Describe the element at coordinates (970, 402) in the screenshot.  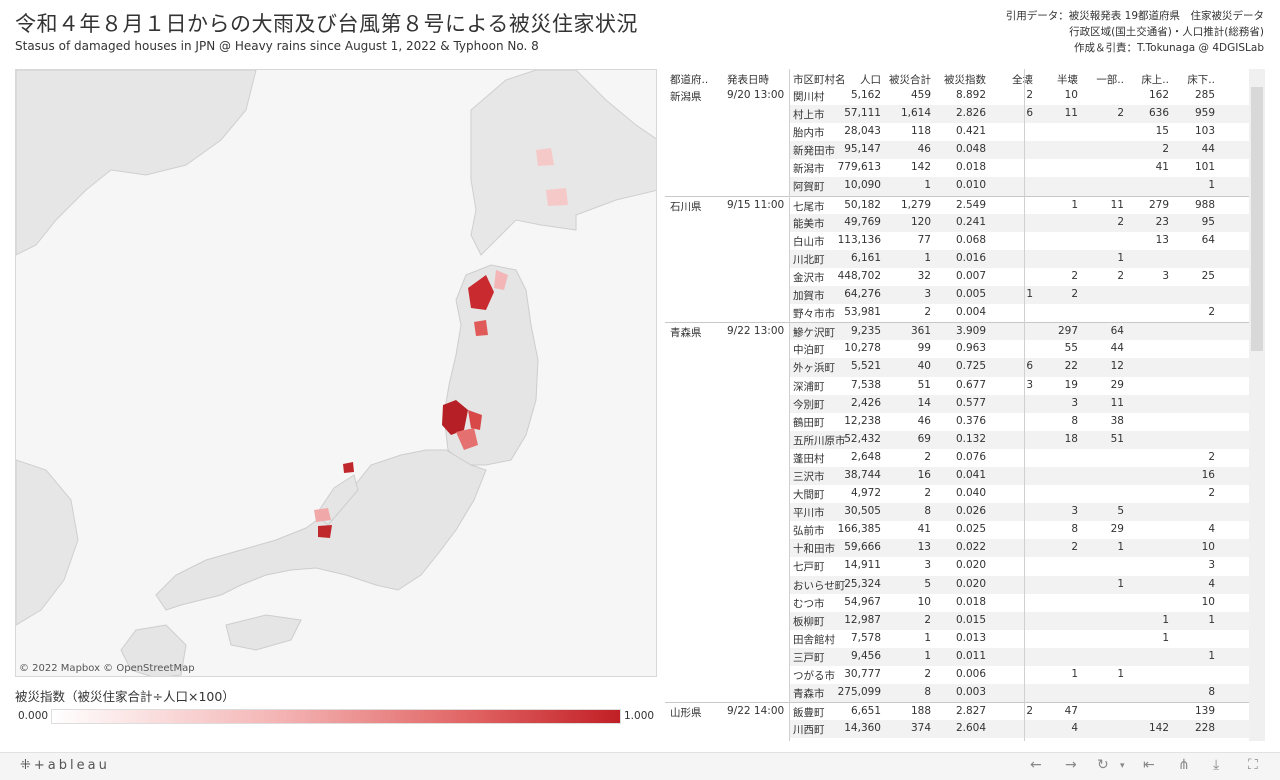
I see `index-cell: 0.577` at that location.